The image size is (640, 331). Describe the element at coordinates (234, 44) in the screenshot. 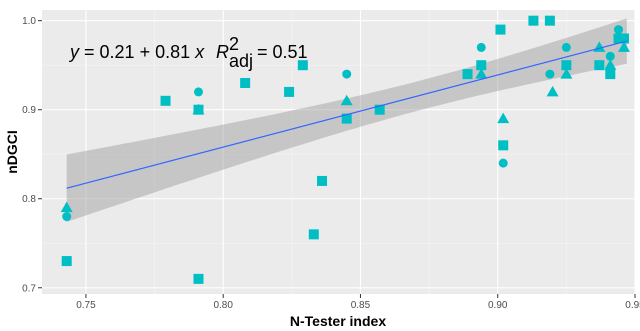

I see `r2-superscript: 2` at that location.